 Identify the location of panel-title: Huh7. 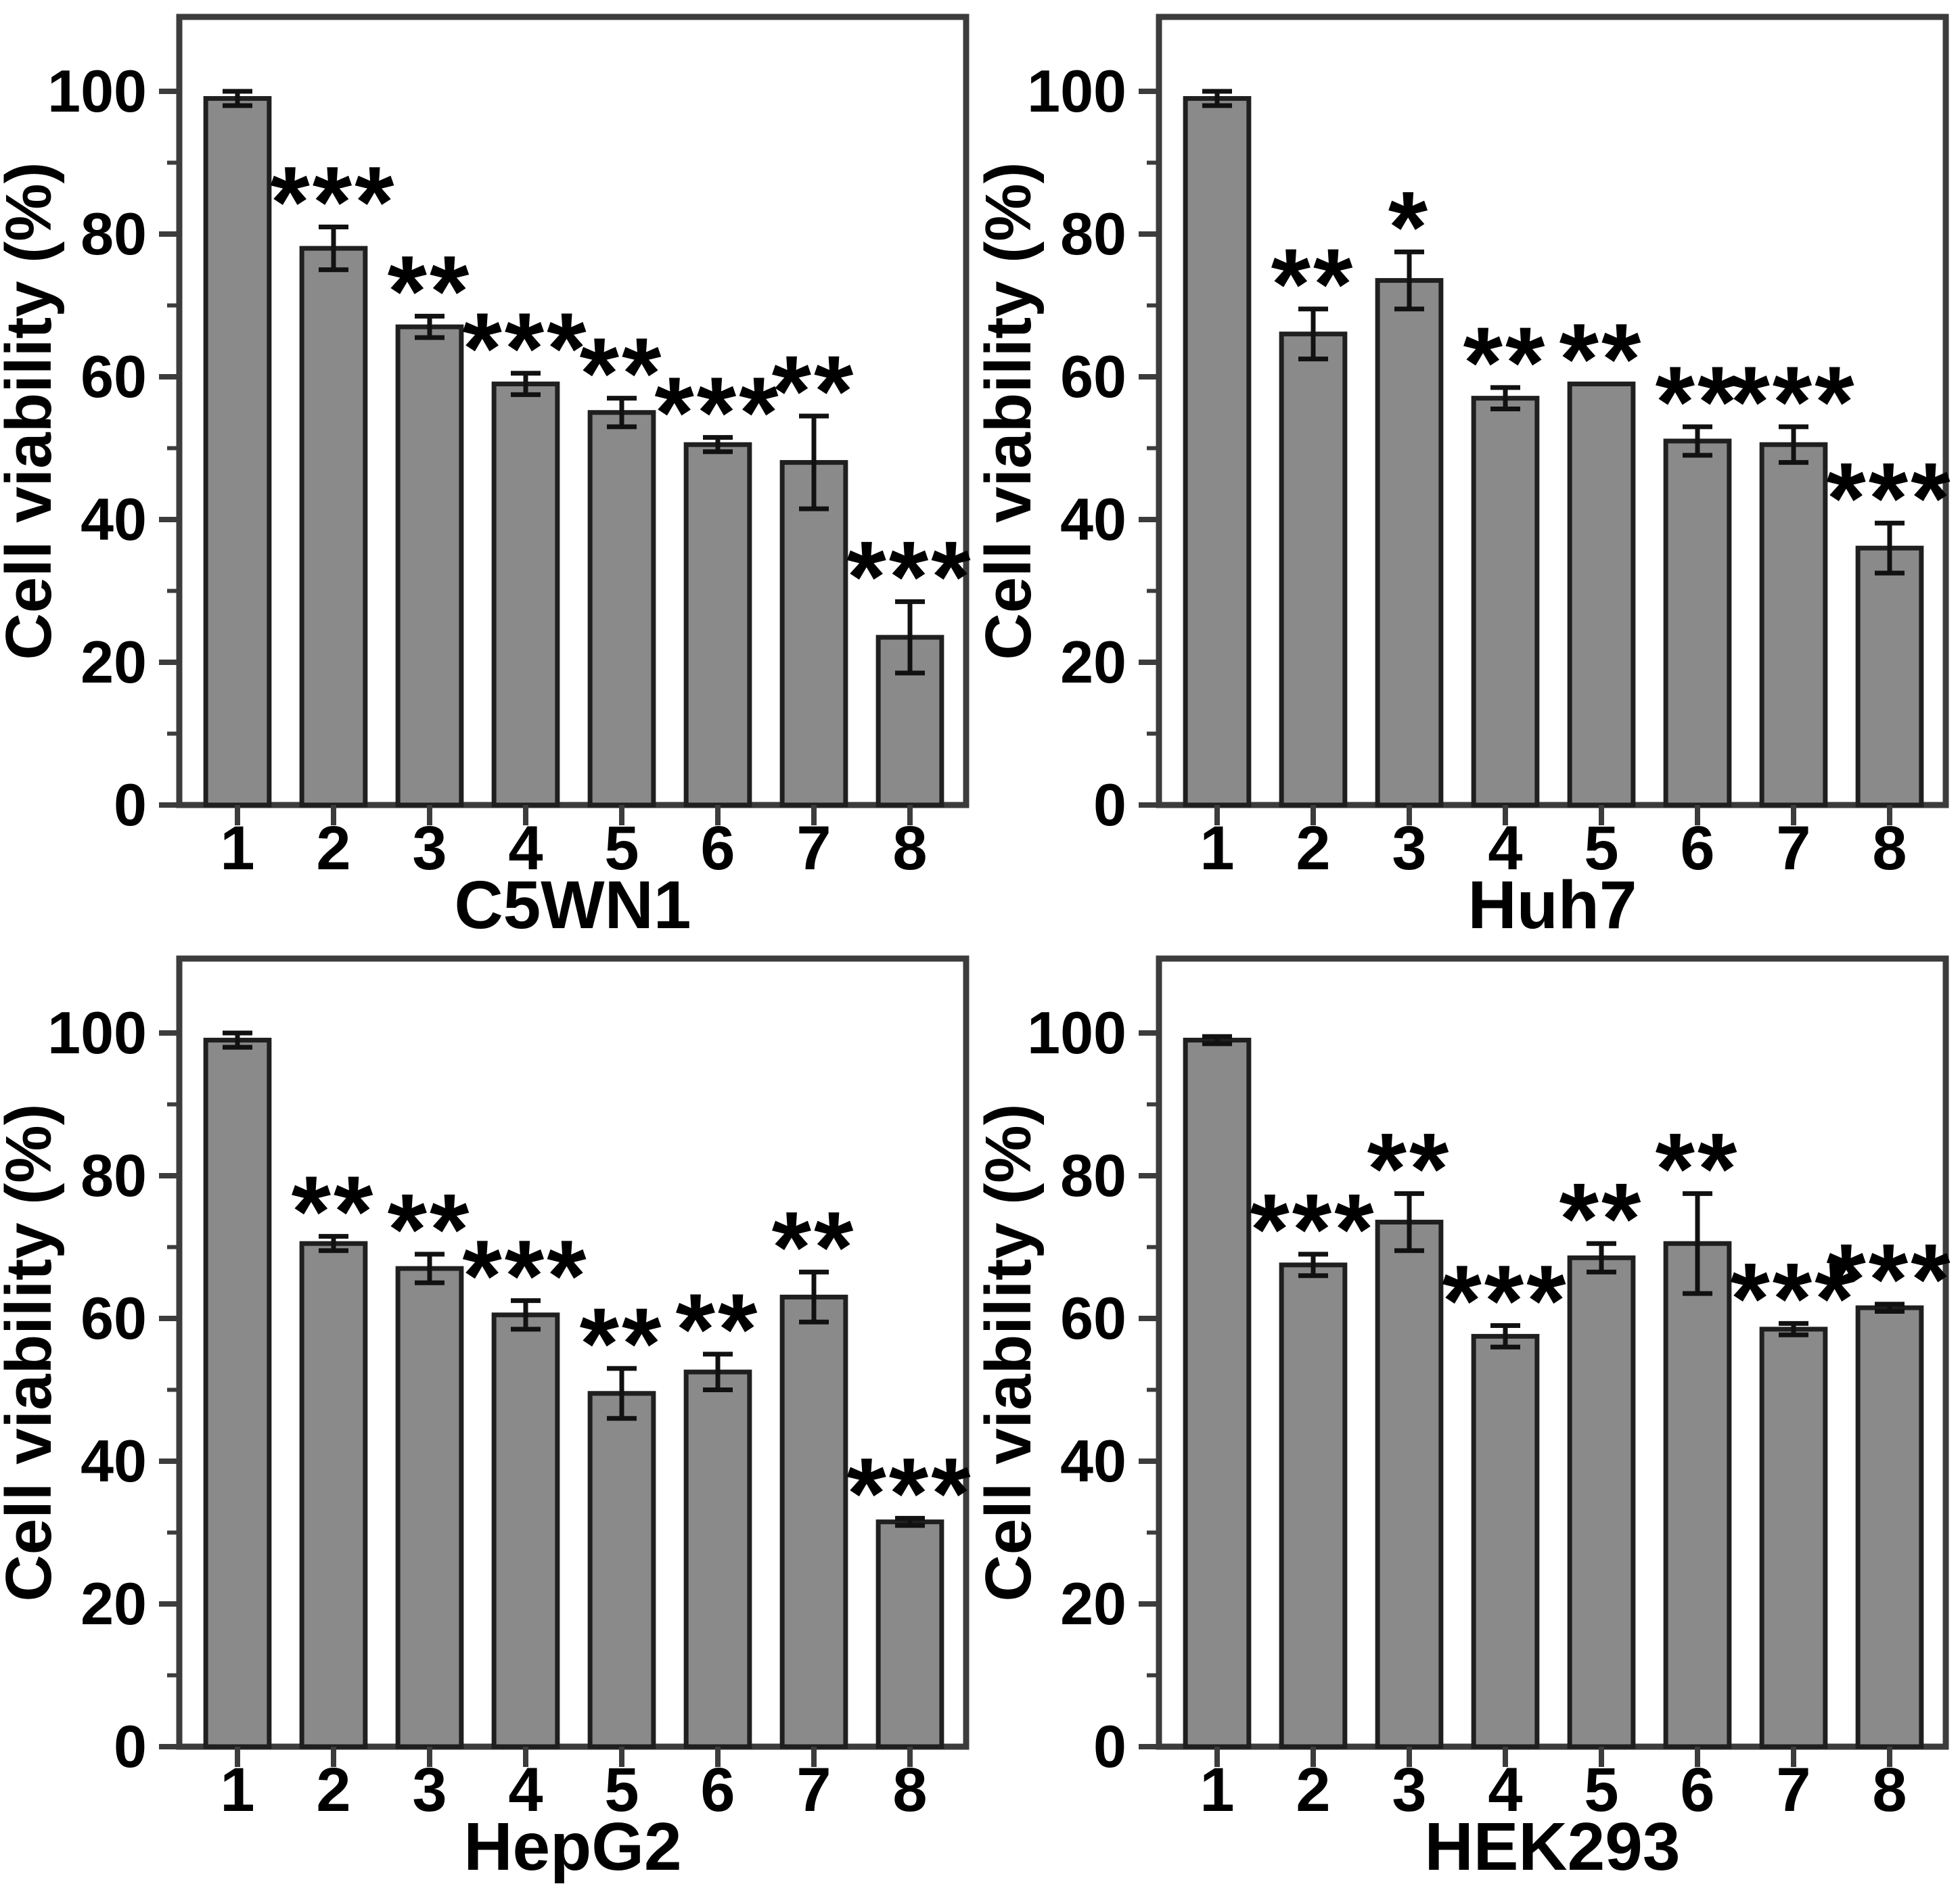
(1552, 904).